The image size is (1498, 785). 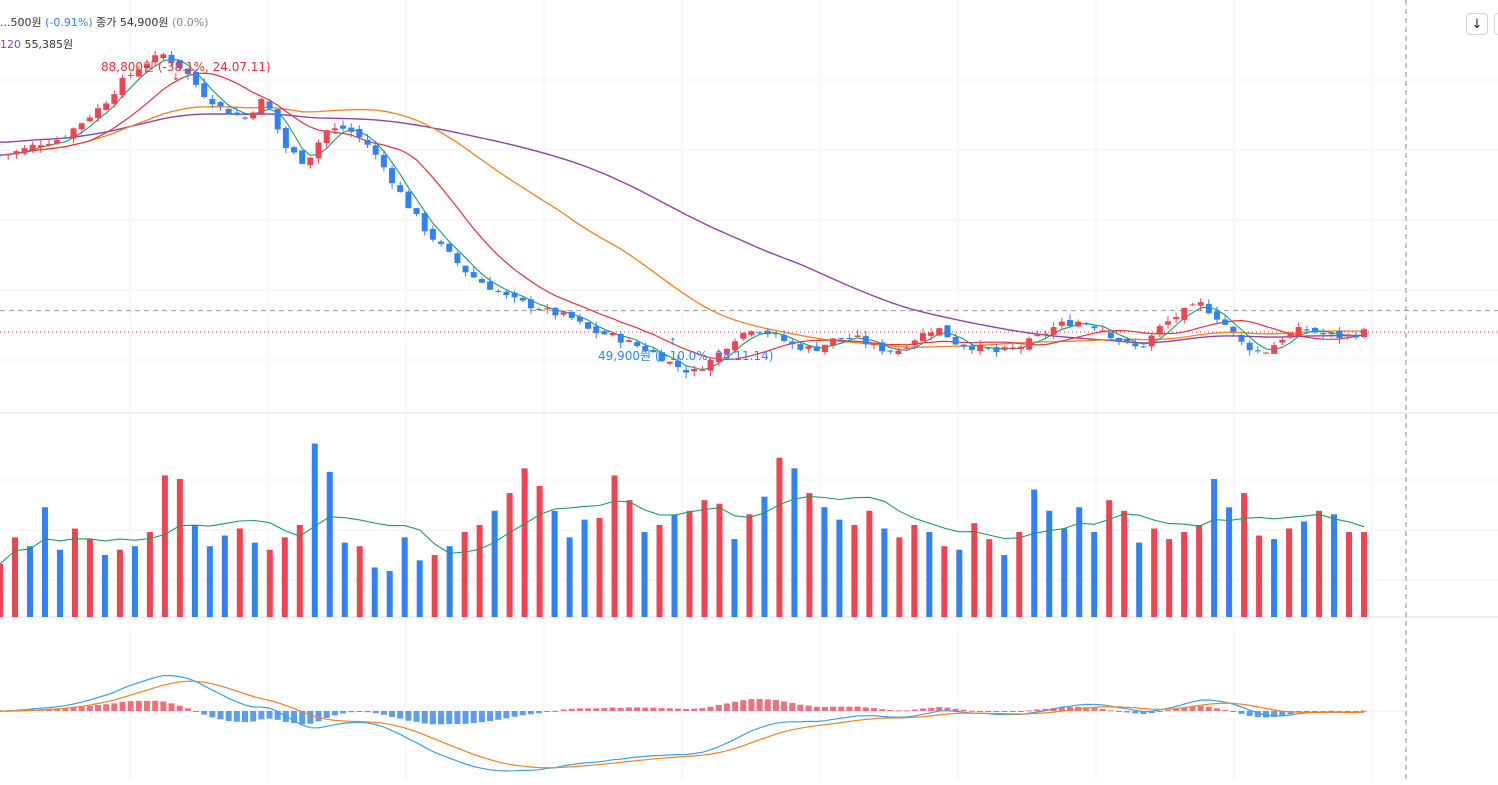 I want to click on ma120-value: 55,385원, so click(x=49, y=44).